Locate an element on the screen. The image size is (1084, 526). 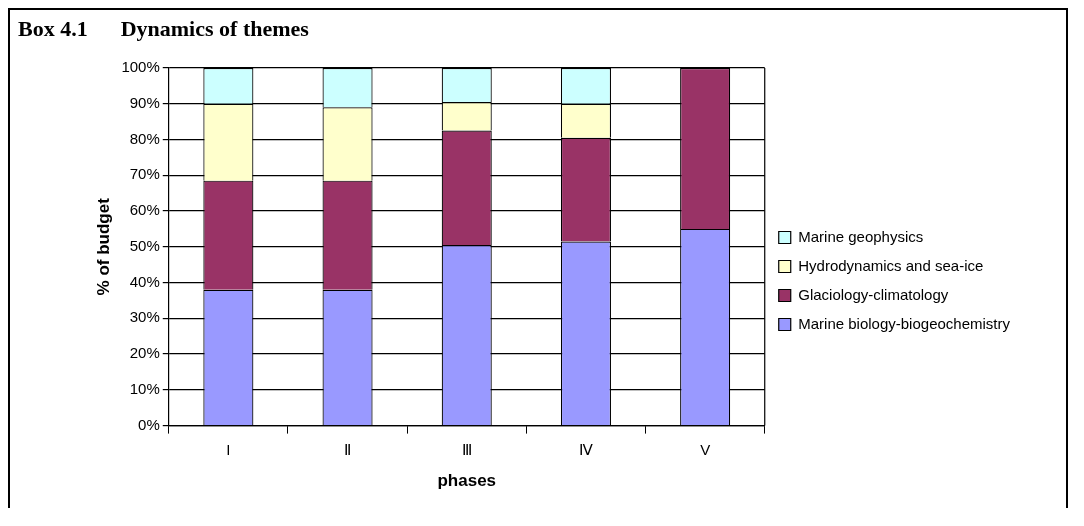
y-tick-label: 10% is located at coordinates (144, 388).